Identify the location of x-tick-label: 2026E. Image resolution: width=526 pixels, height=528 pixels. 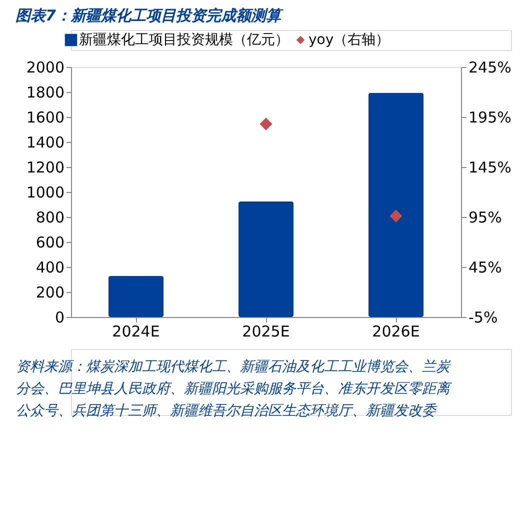
(396, 331).